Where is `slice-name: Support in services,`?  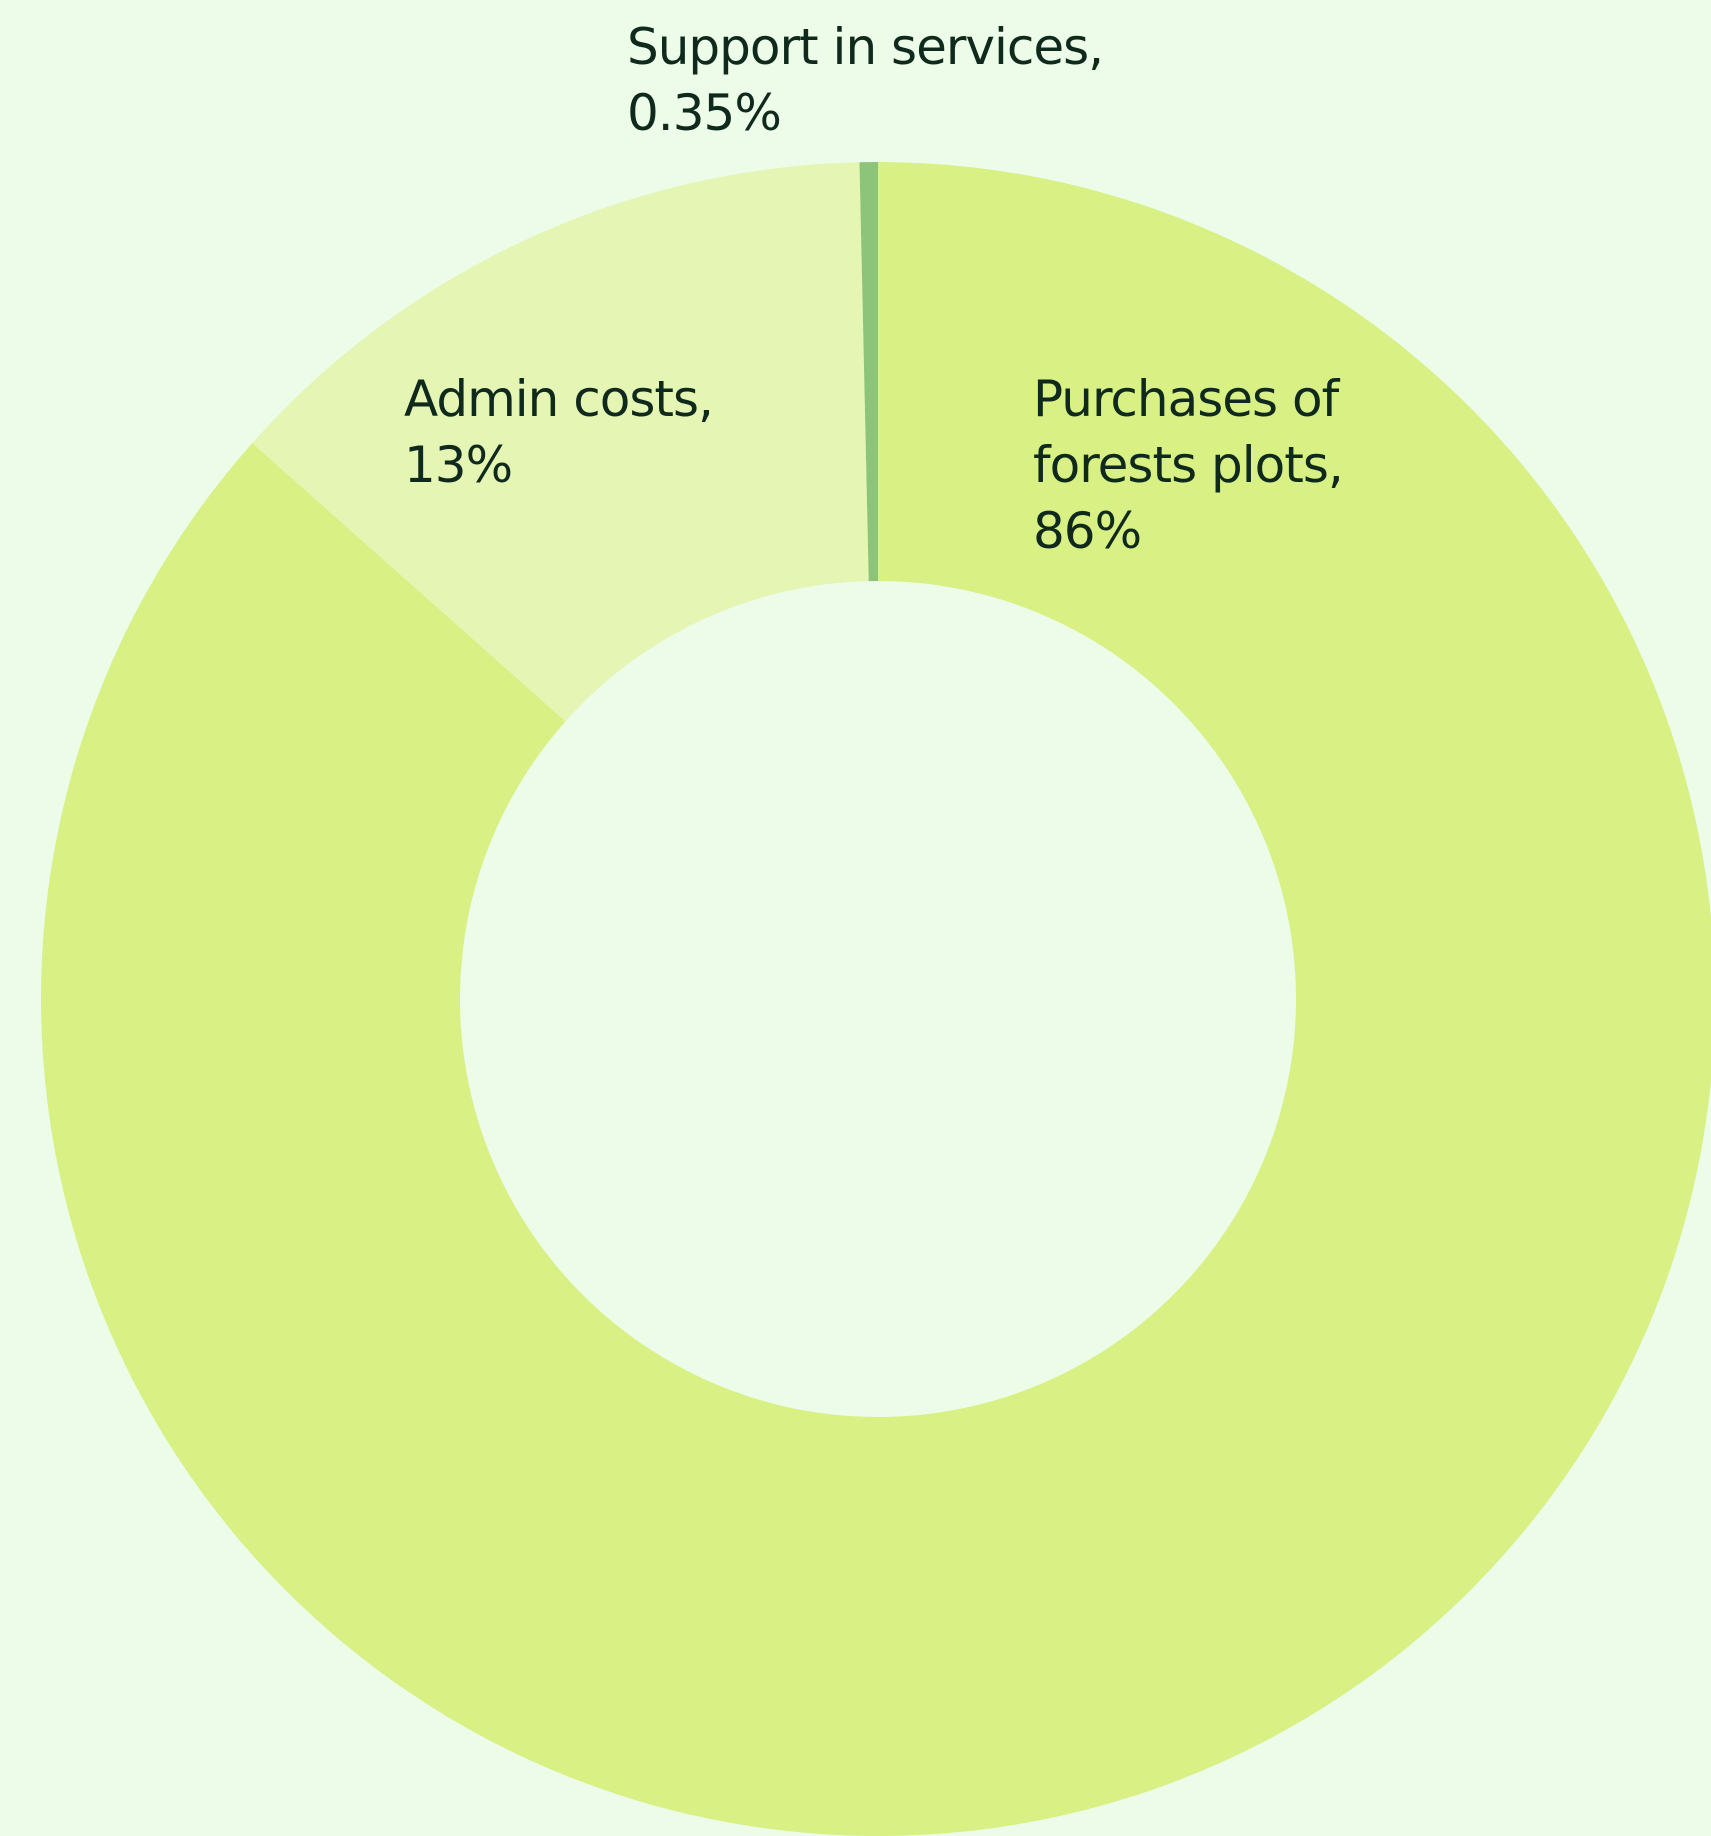 slice-name: Support in services, is located at coordinates (865, 47).